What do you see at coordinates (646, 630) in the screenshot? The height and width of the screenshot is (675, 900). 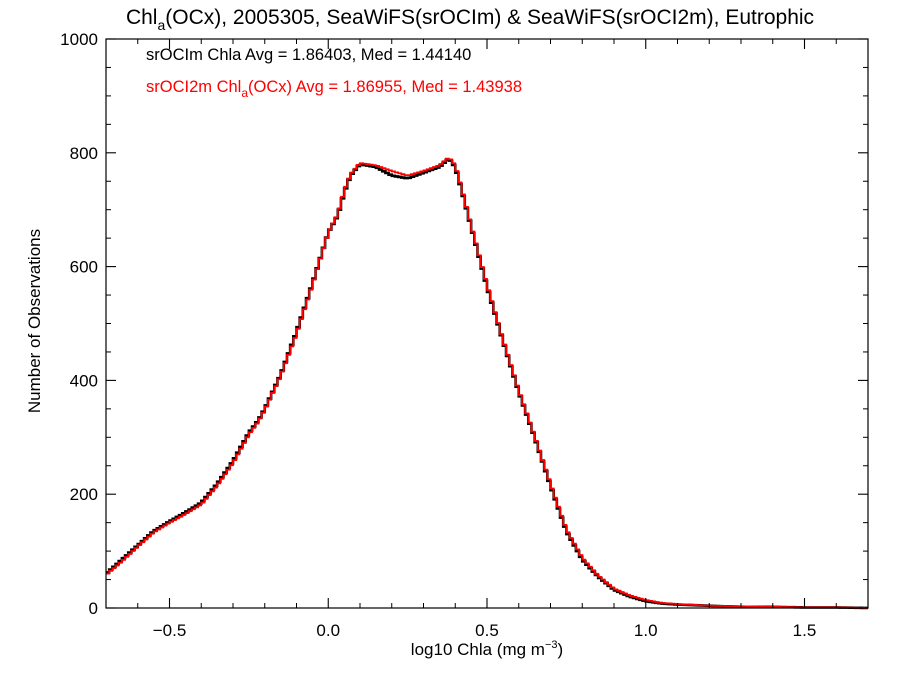 I see `x-tick-label: 1.0` at bounding box center [646, 630].